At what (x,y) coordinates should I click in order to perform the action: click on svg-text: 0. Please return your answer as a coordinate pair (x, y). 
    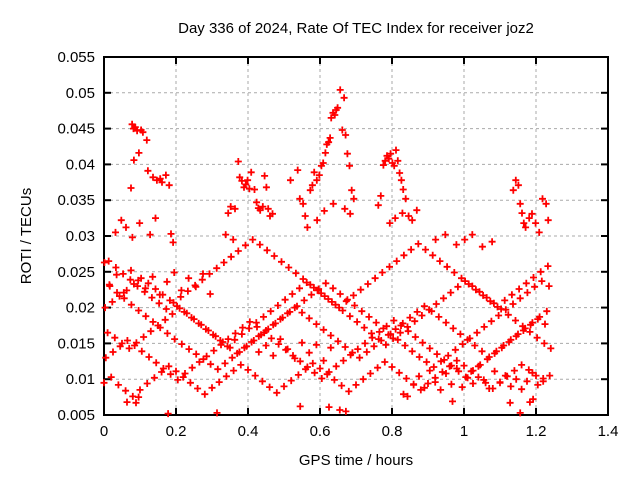
    Looking at the image, I should click on (104, 431).